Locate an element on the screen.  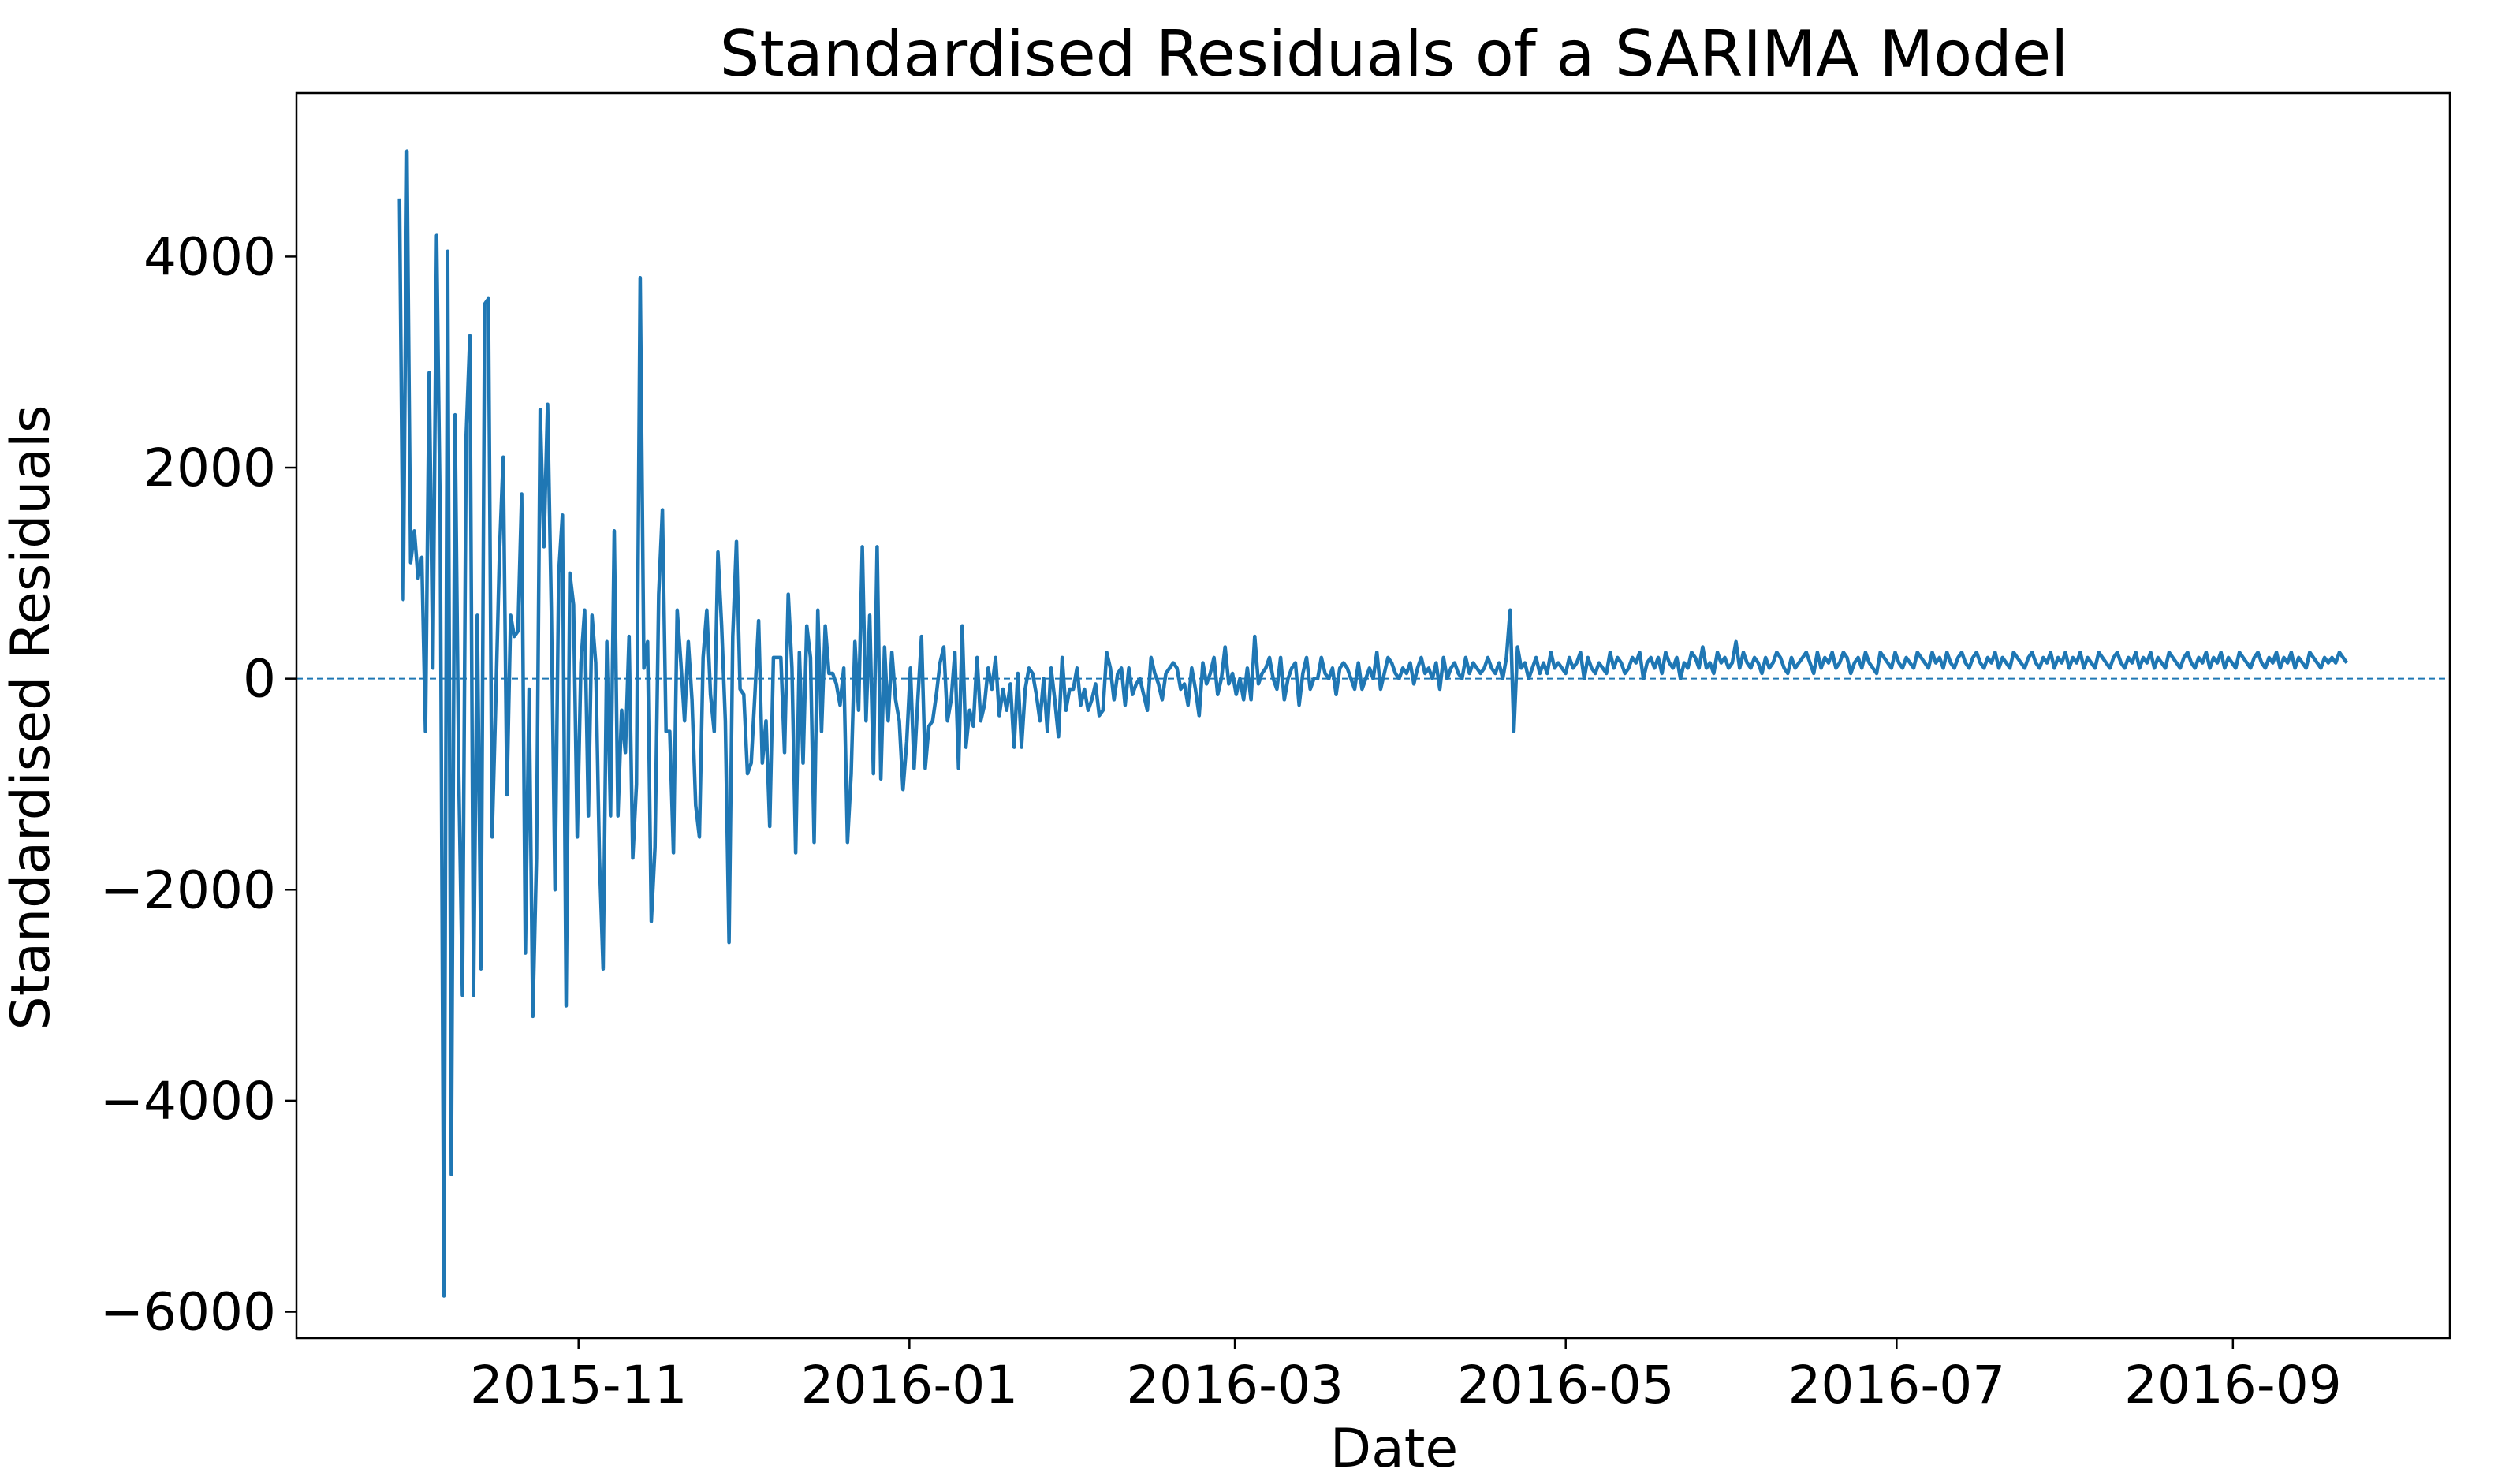
x-tick-label: 2016-07 is located at coordinates (1896, 1385).